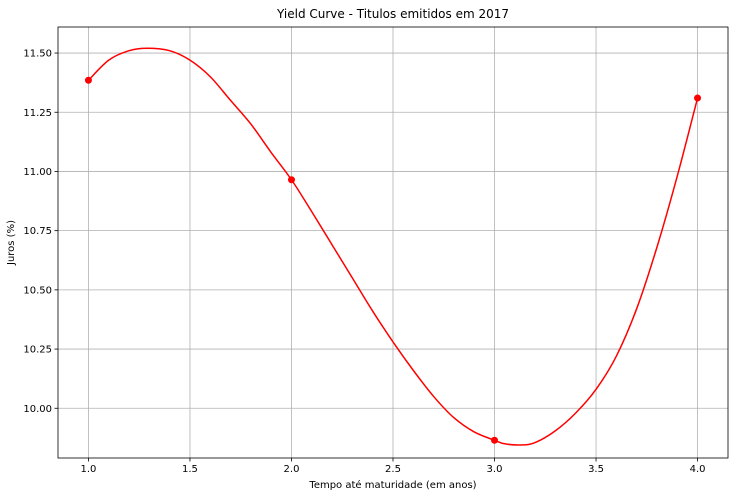  I want to click on y-tick-label: 10.25, so click(37, 350).